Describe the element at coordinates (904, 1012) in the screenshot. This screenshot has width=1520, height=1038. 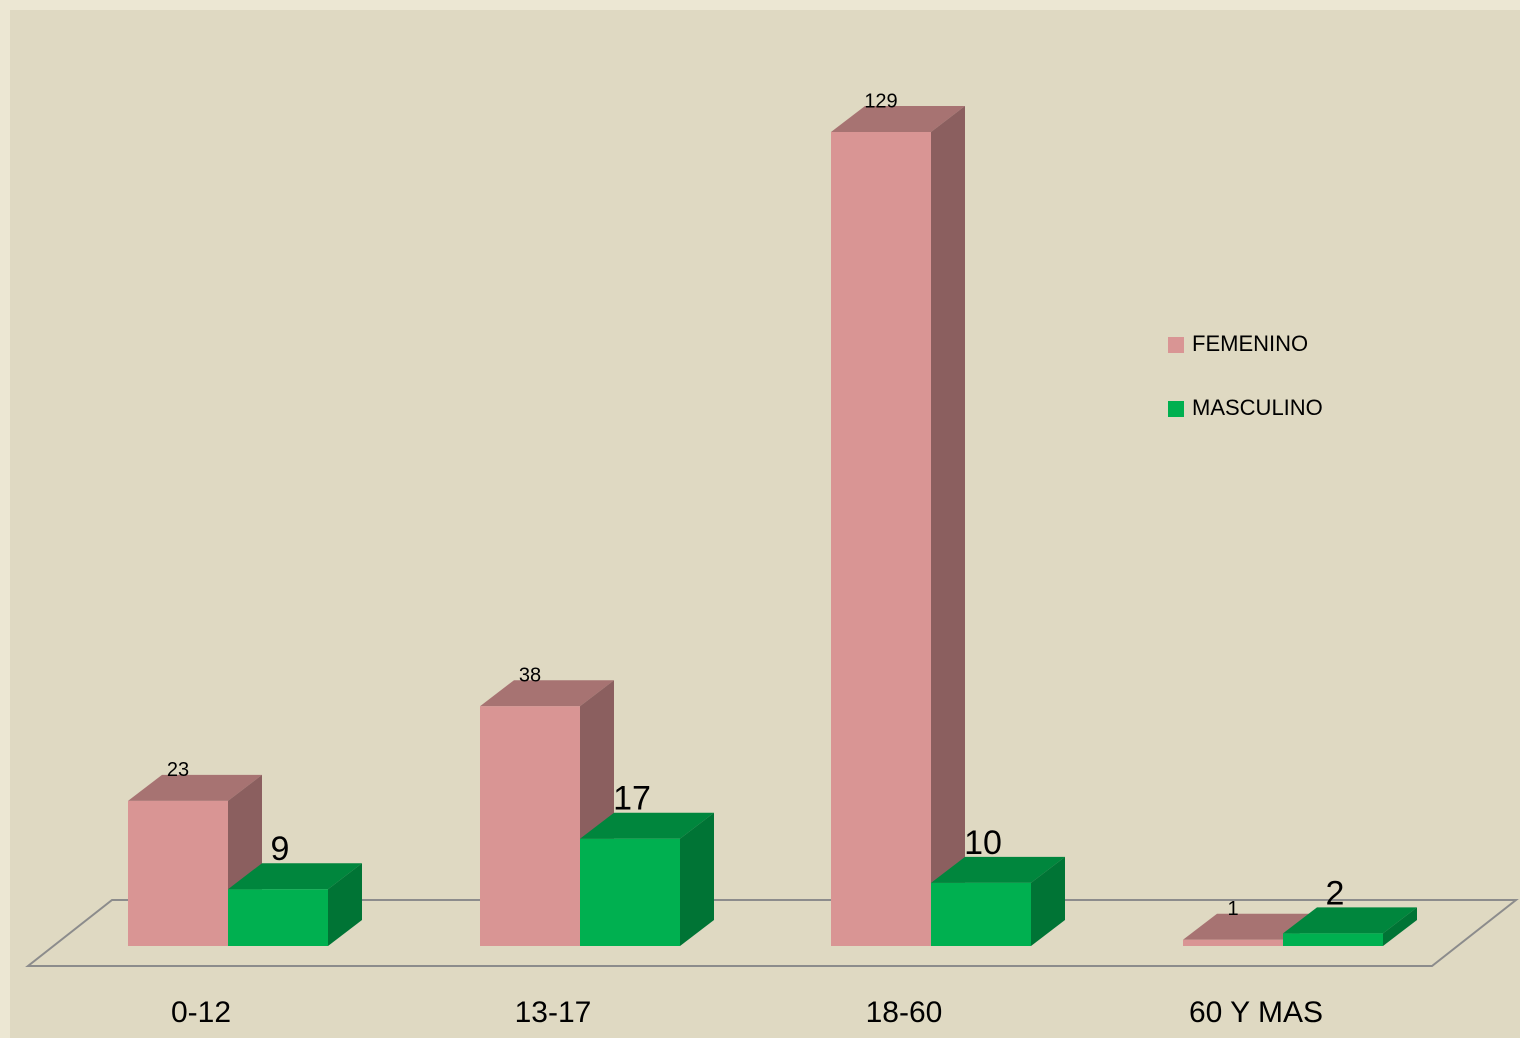
I see `x-tick-label: 18-60` at that location.